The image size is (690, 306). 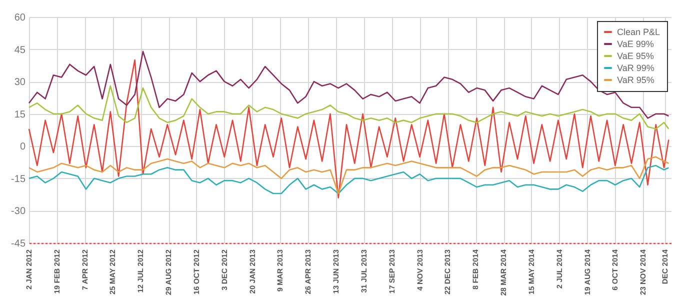 What do you see at coordinates (18, 179) in the screenshot?
I see `y-tick-label: -15` at bounding box center [18, 179].